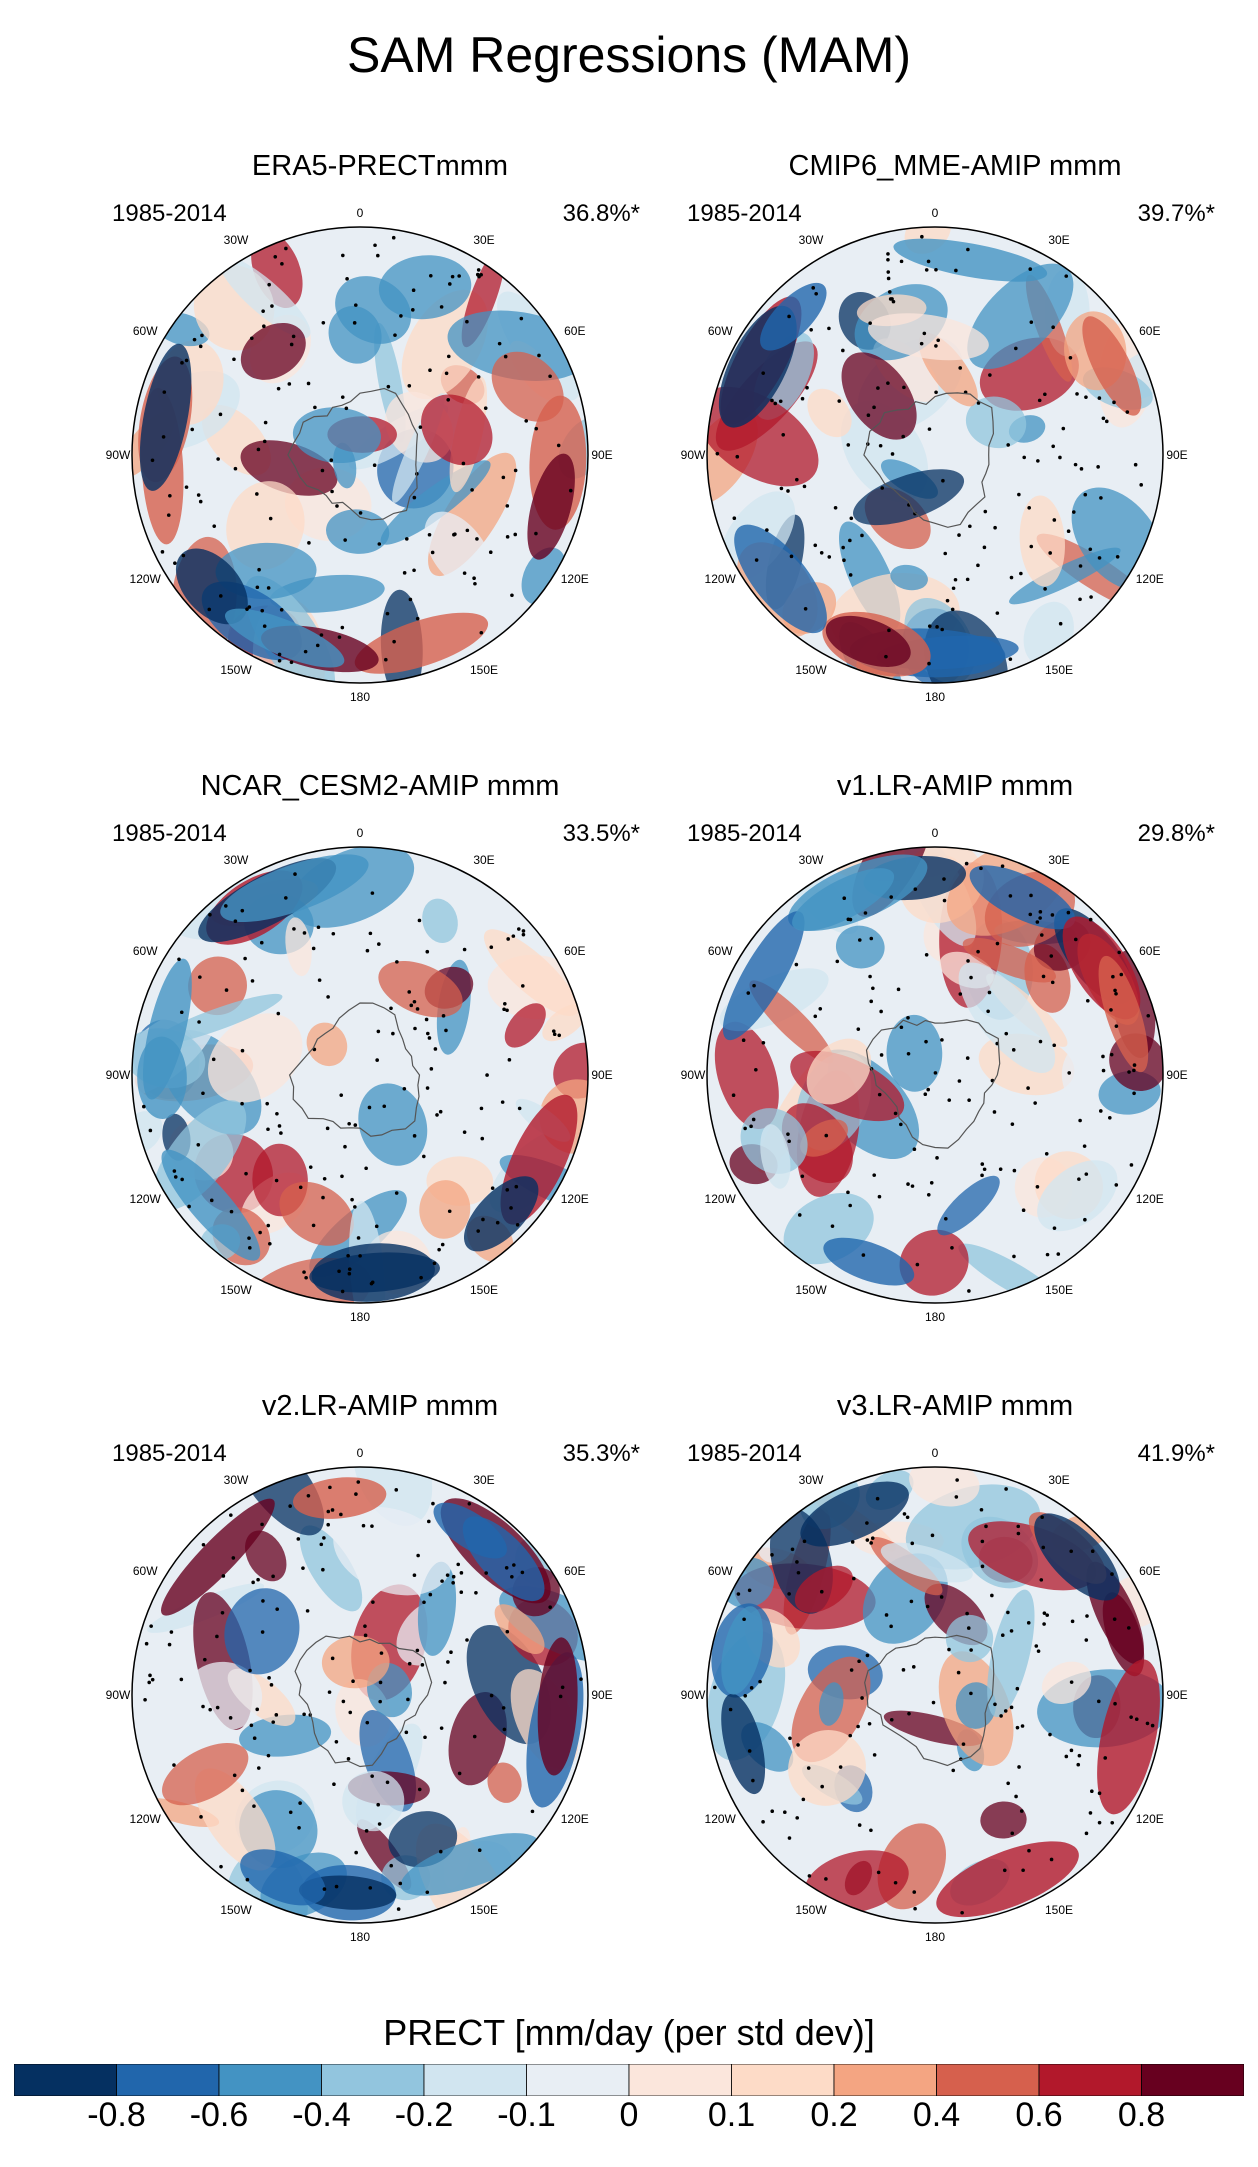  What do you see at coordinates (629, 2121) in the screenshot?
I see `colorbar-tick-labels: -0.8 -0.6 -0.4 -0.2 -0.1 0 0.1 0.2 0.4 0.6 0.8` at bounding box center [629, 2121].